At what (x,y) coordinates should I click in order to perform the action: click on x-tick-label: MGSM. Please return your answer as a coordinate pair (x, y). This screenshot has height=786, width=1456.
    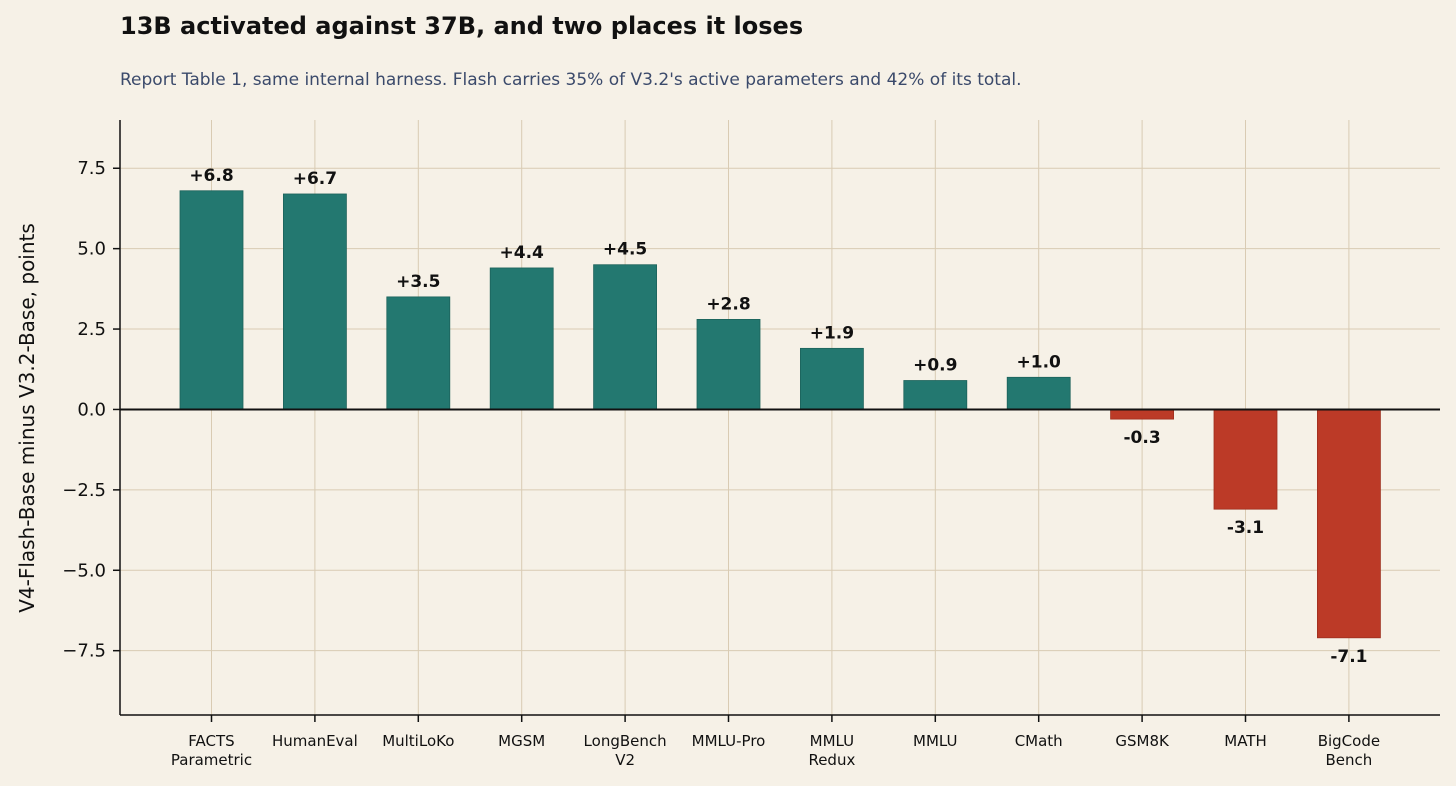
    Looking at the image, I should click on (521, 741).